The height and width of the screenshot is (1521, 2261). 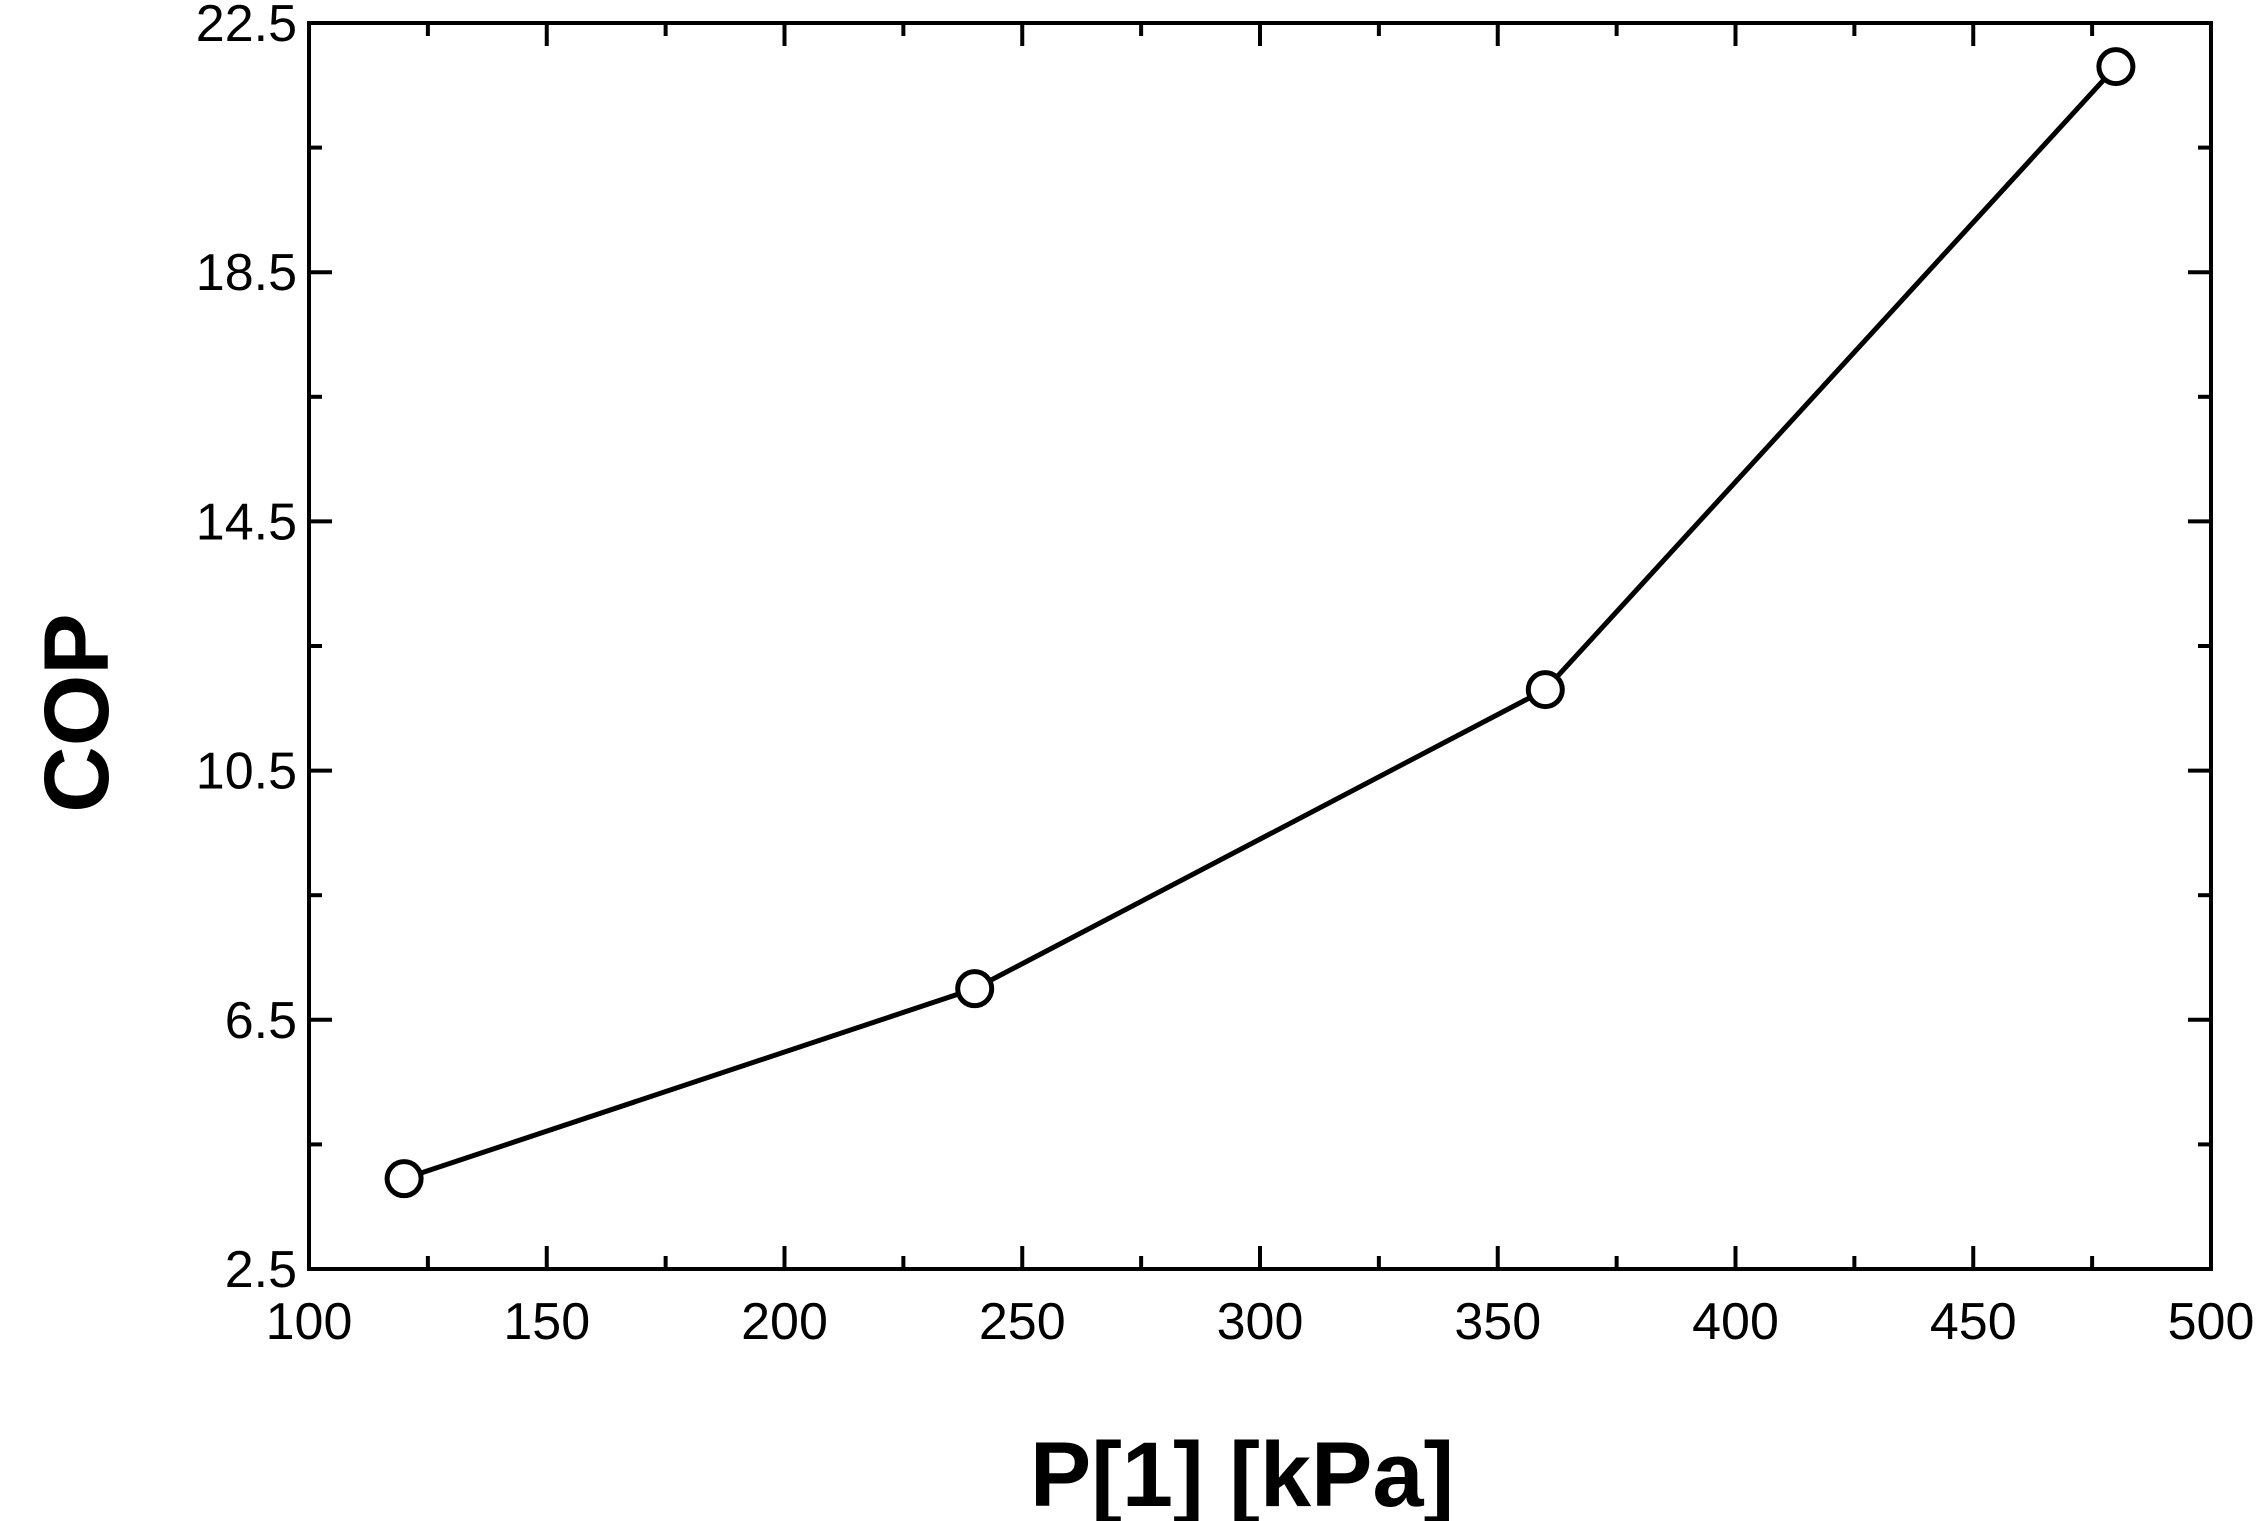 I want to click on x-tick-label: 400, so click(x=1735, y=1322).